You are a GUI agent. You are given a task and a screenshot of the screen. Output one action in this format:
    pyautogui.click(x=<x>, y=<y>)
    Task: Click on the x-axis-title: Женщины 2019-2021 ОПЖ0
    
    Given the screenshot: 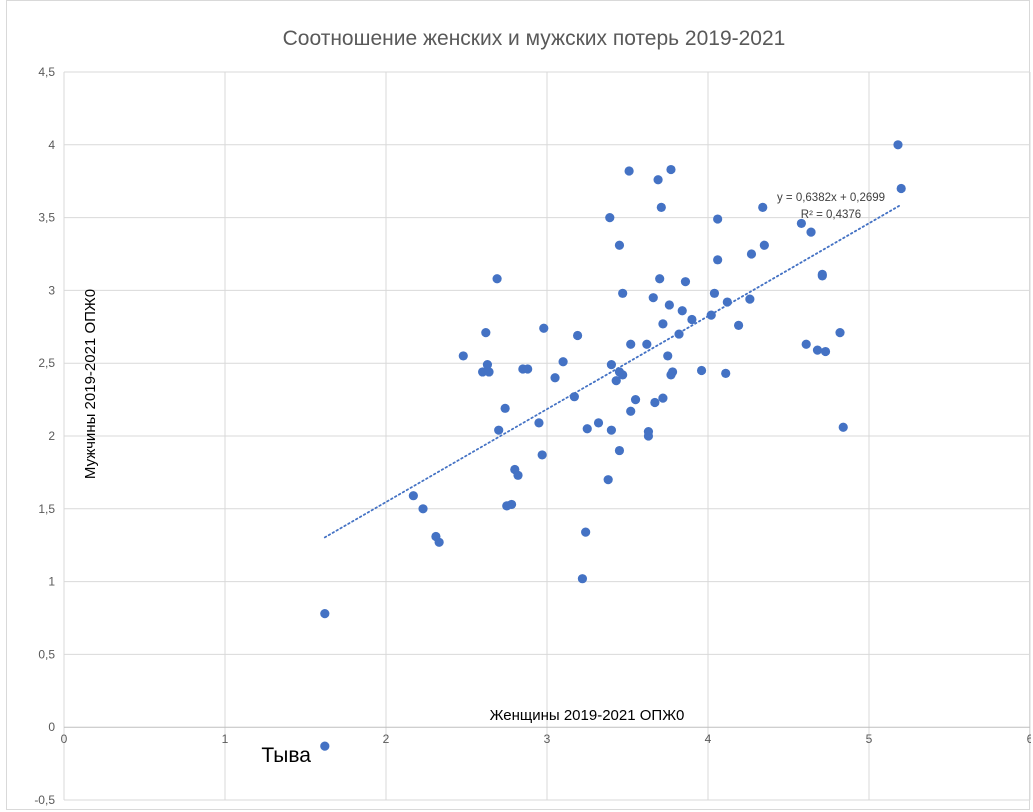 What is the action you would take?
    pyautogui.click(x=587, y=715)
    